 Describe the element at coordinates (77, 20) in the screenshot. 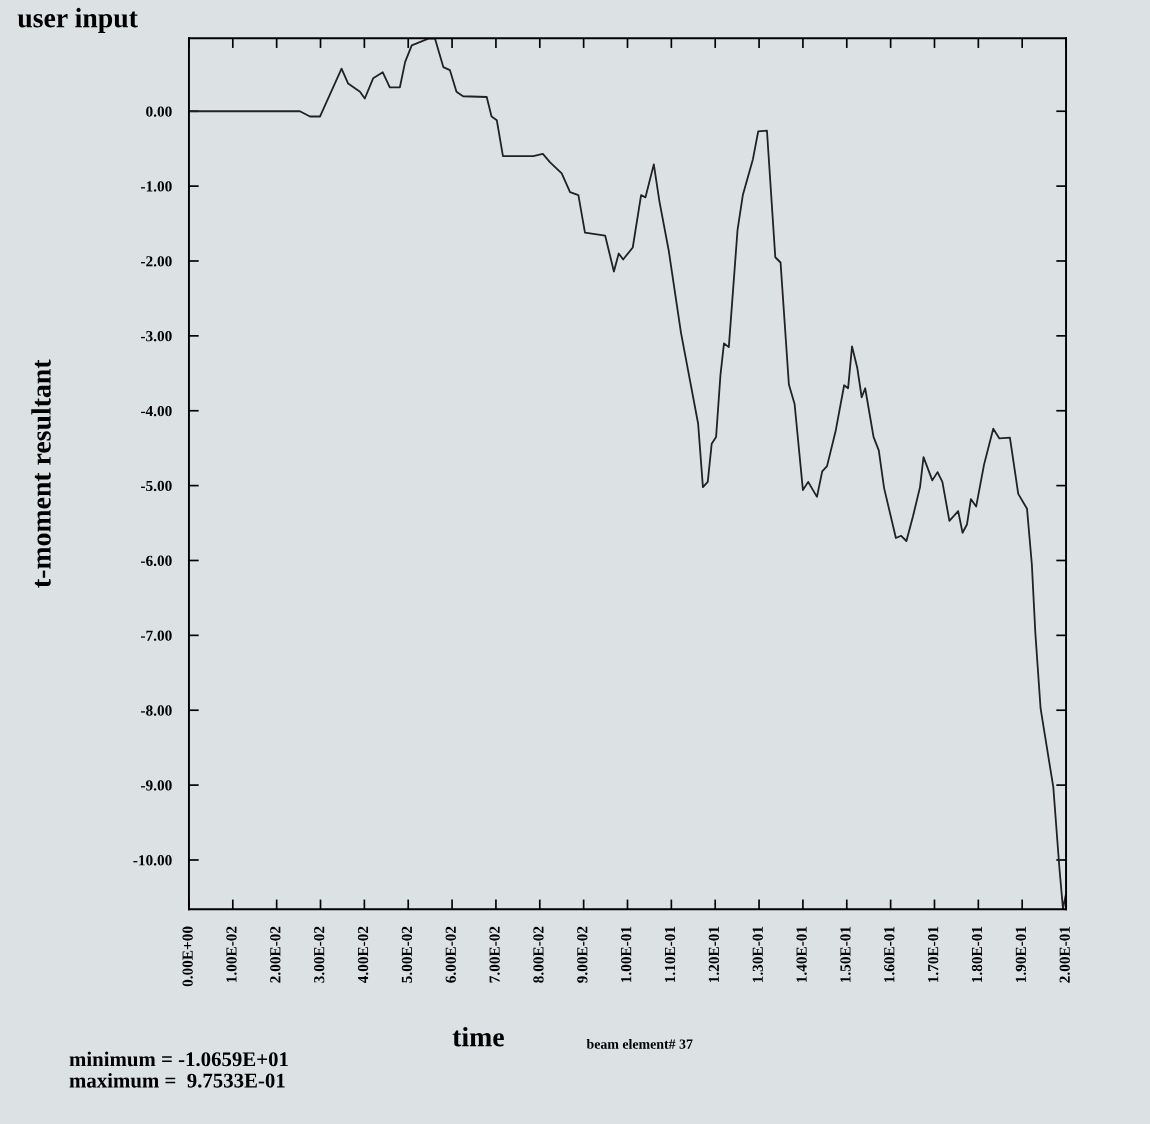

I see `chart-title: user input` at that location.